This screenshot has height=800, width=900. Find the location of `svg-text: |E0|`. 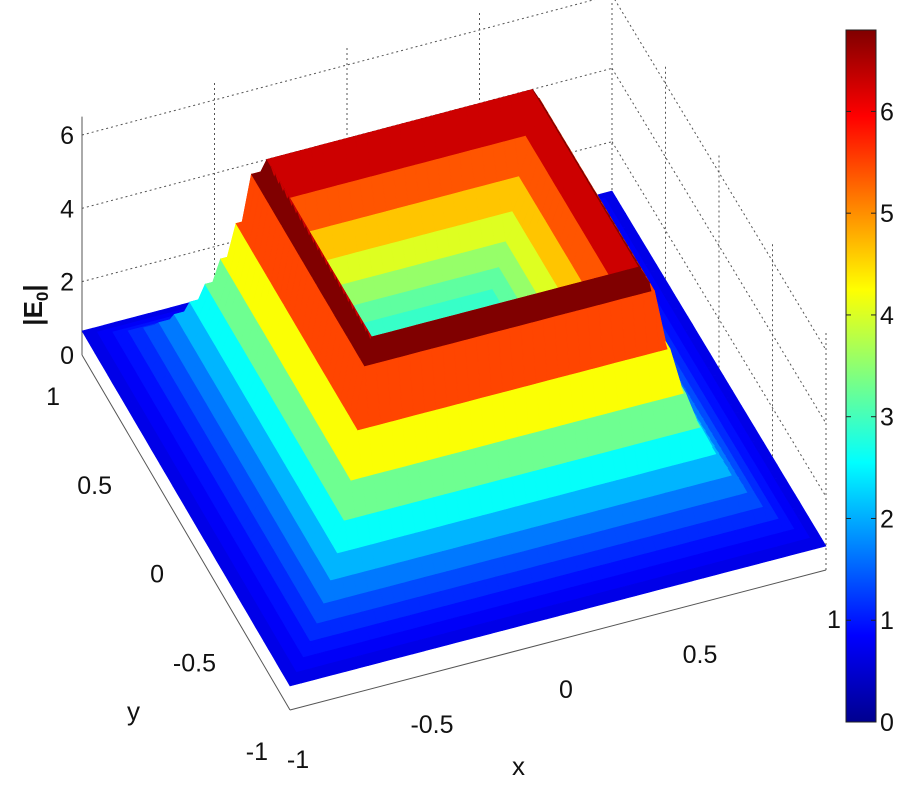

svg-text: |E0| is located at coordinates (35, 304).